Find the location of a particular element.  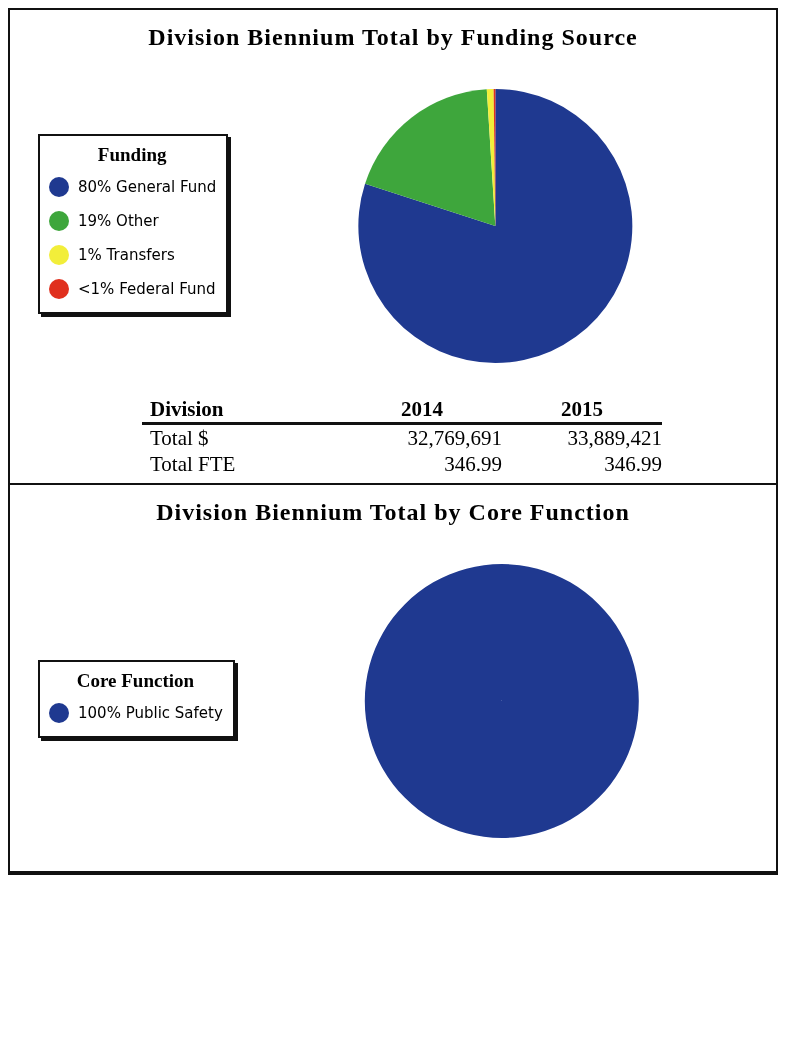

text: 32,769,691 is located at coordinates (454, 438).